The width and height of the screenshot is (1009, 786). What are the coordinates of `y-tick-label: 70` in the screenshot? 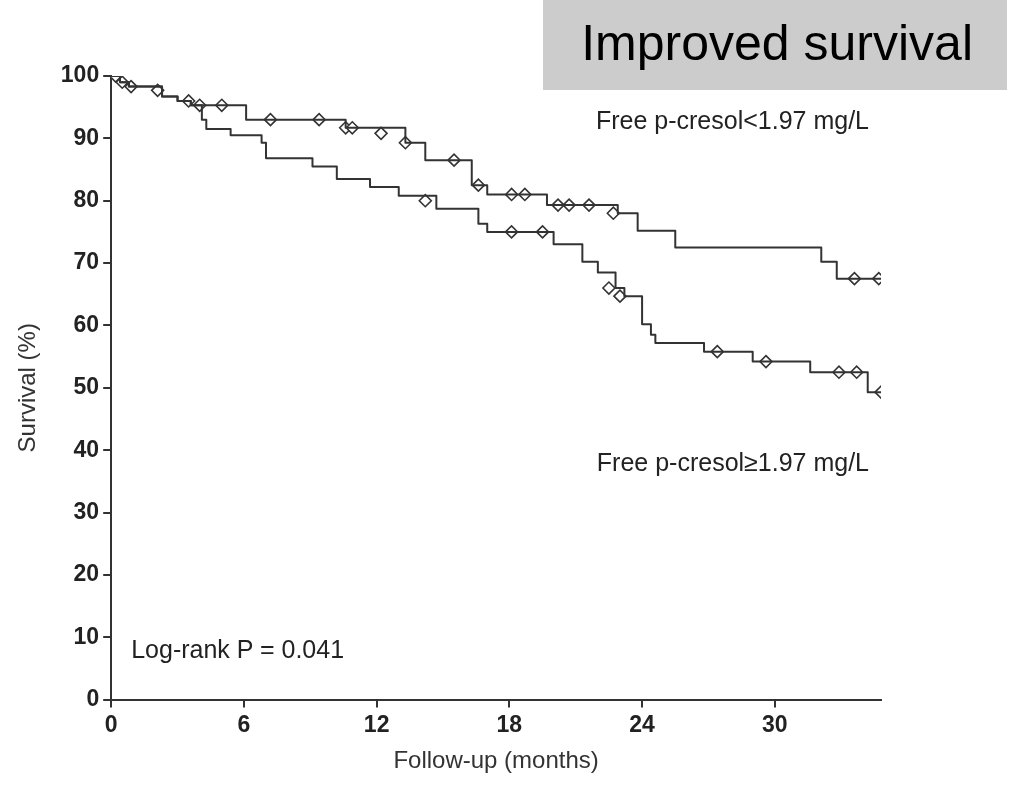 It's located at (86, 261).